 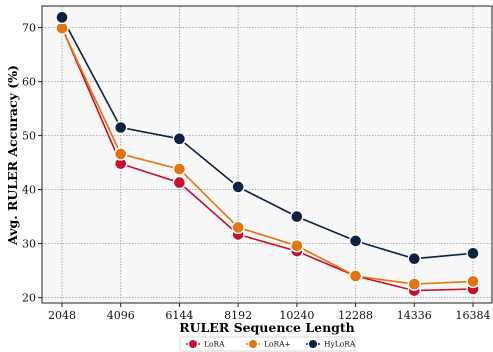 I want to click on y-tick-label: 50, so click(x=29, y=136).